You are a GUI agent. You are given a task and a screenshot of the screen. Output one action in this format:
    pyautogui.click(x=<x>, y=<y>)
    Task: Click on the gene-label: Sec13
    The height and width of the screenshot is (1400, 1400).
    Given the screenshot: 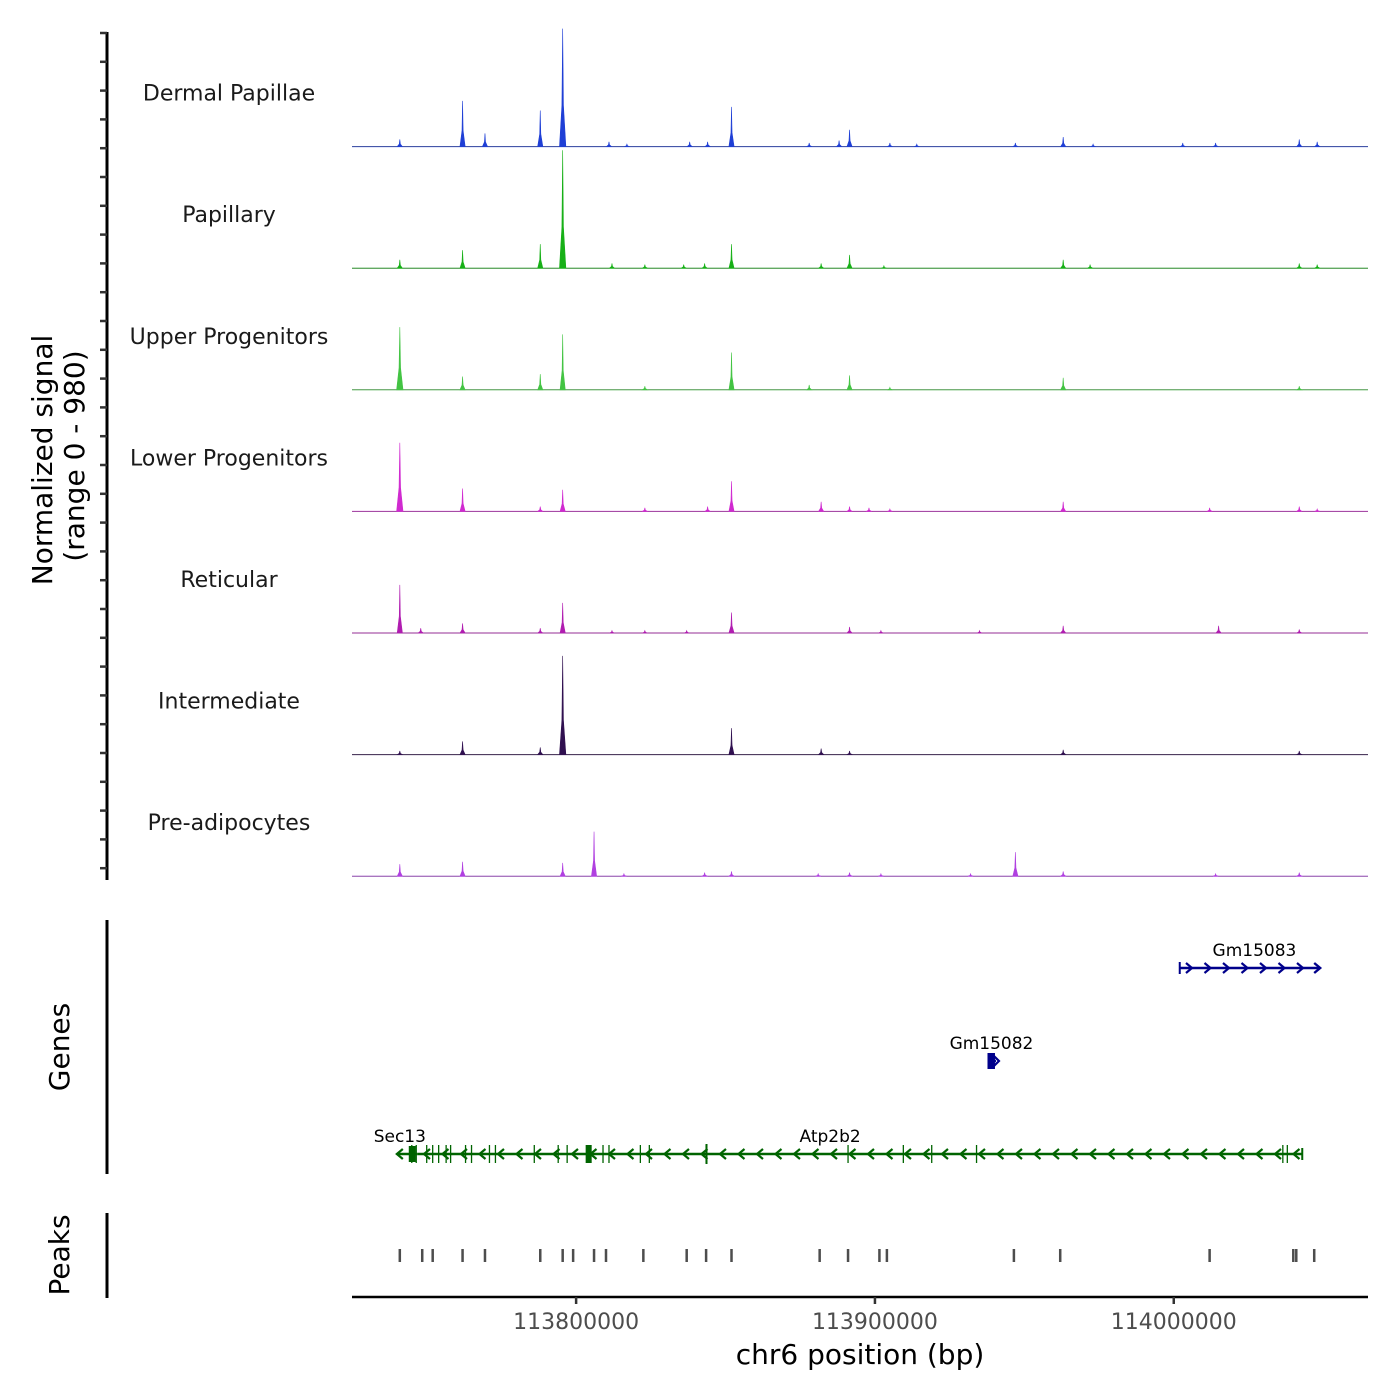 What is the action you would take?
    pyautogui.click(x=400, y=1137)
    